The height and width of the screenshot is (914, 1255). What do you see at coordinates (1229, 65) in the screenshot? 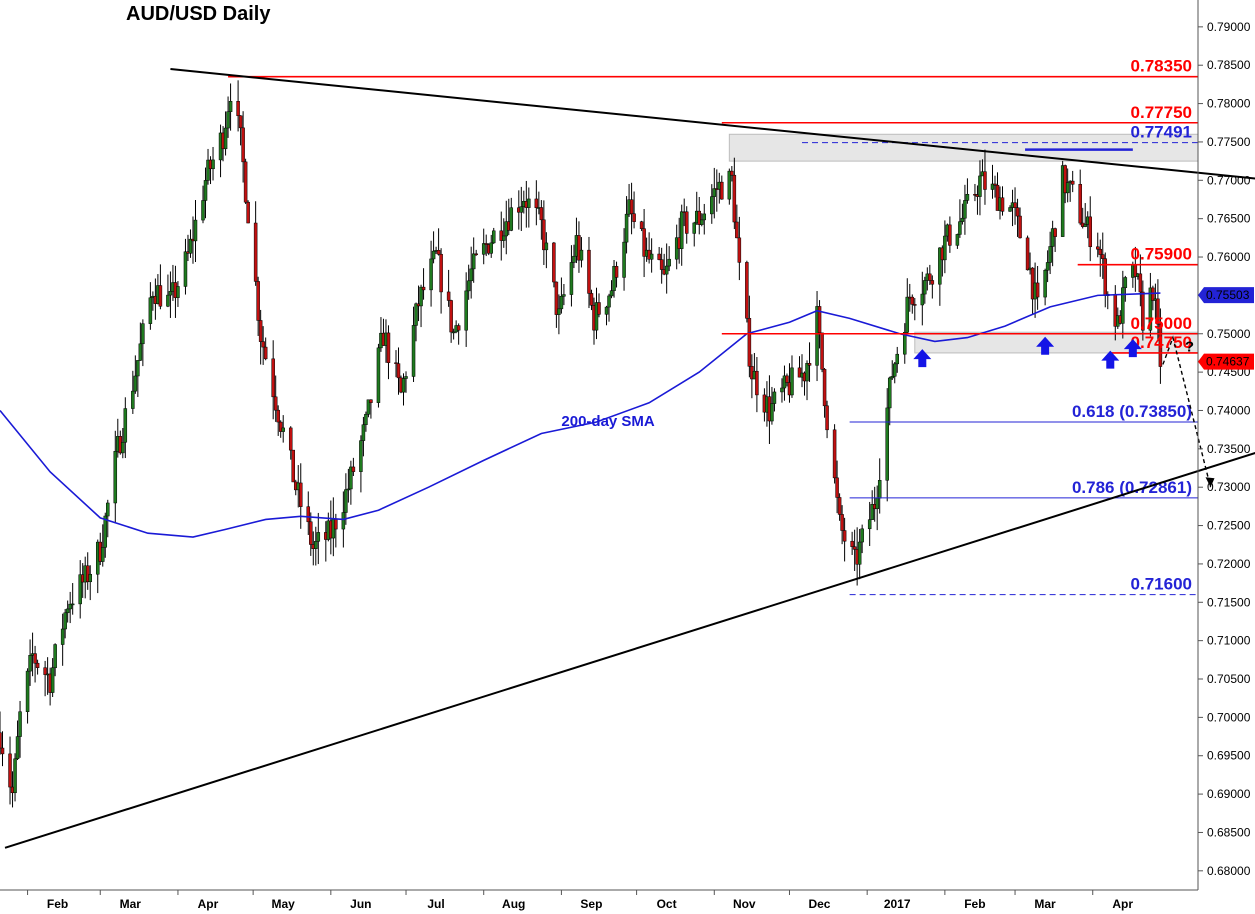
I see `y-tick-label: 0.78500` at bounding box center [1229, 65].